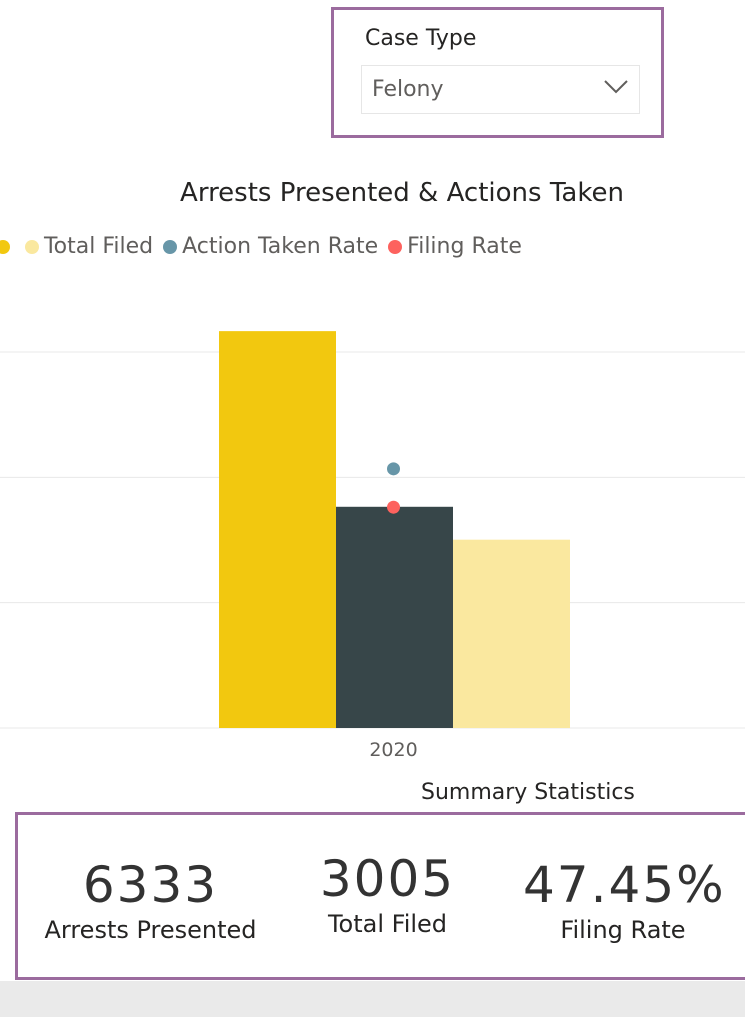  What do you see at coordinates (624, 885) in the screenshot?
I see `card-value: 47.45%` at bounding box center [624, 885].